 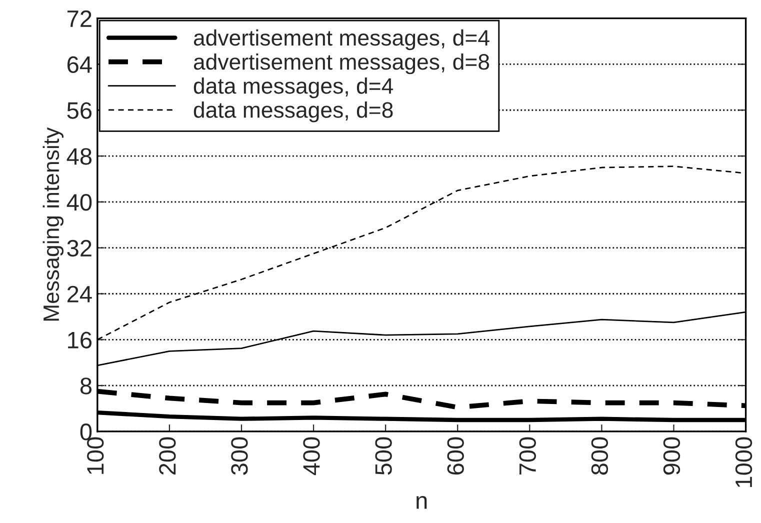 What do you see at coordinates (455, 456) in the screenshot?
I see `x-tick-label: 600` at bounding box center [455, 456].